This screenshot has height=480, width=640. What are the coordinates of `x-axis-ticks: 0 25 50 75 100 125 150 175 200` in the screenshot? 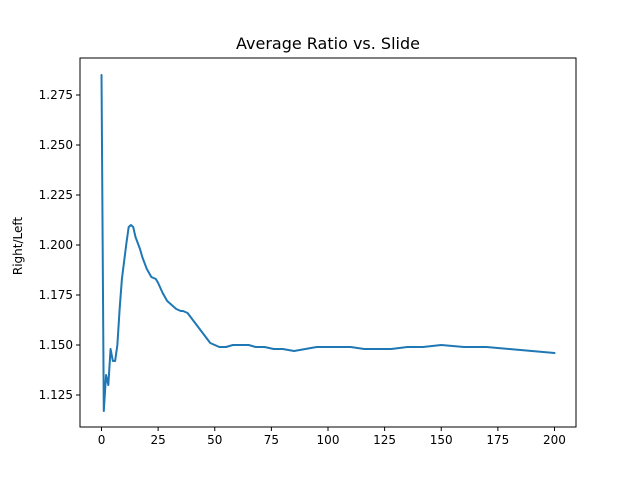 It's located at (332, 437).